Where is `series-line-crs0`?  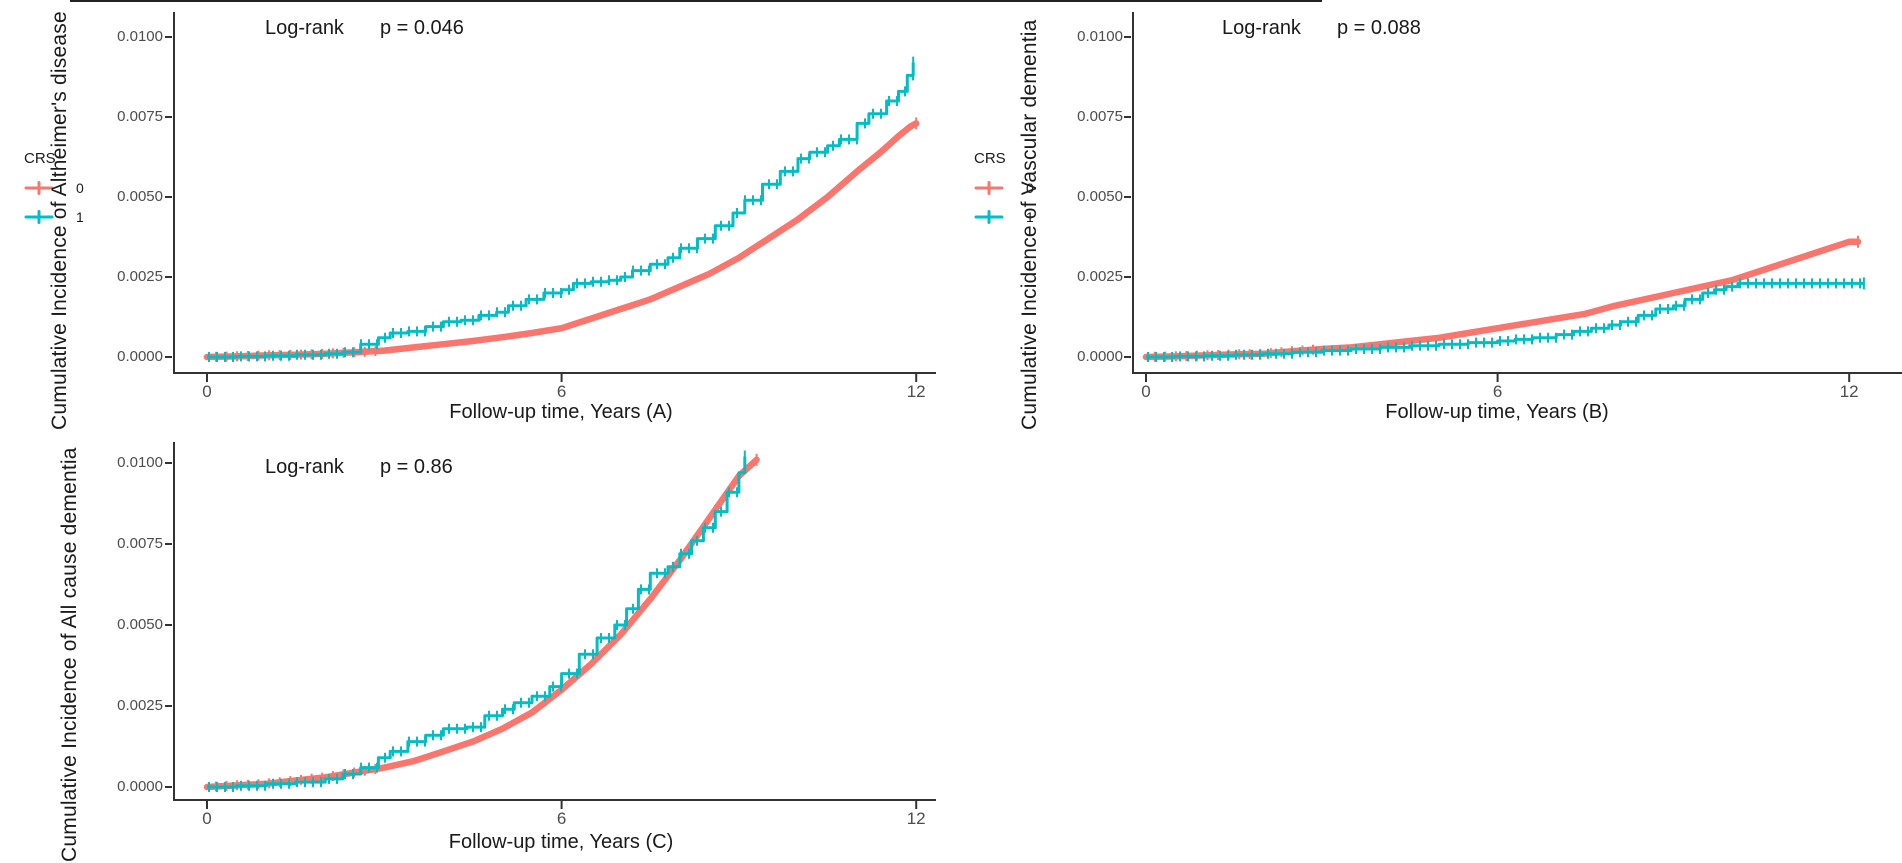 series-line-crs0 is located at coordinates (481, 623).